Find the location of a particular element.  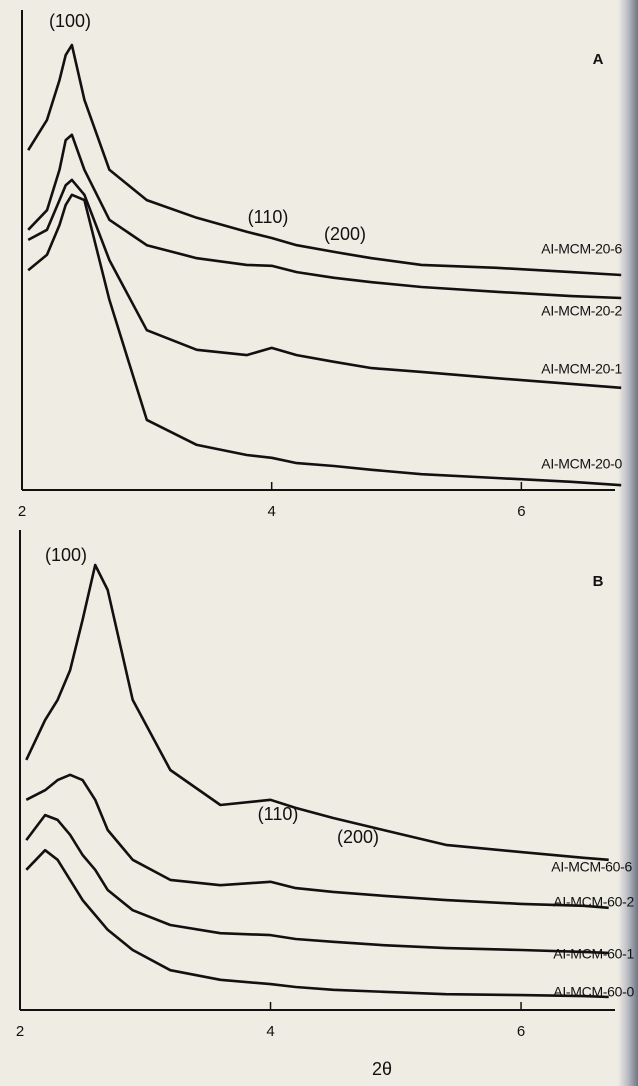

series-label: AI-MCM-60-6 is located at coordinates (591, 867).